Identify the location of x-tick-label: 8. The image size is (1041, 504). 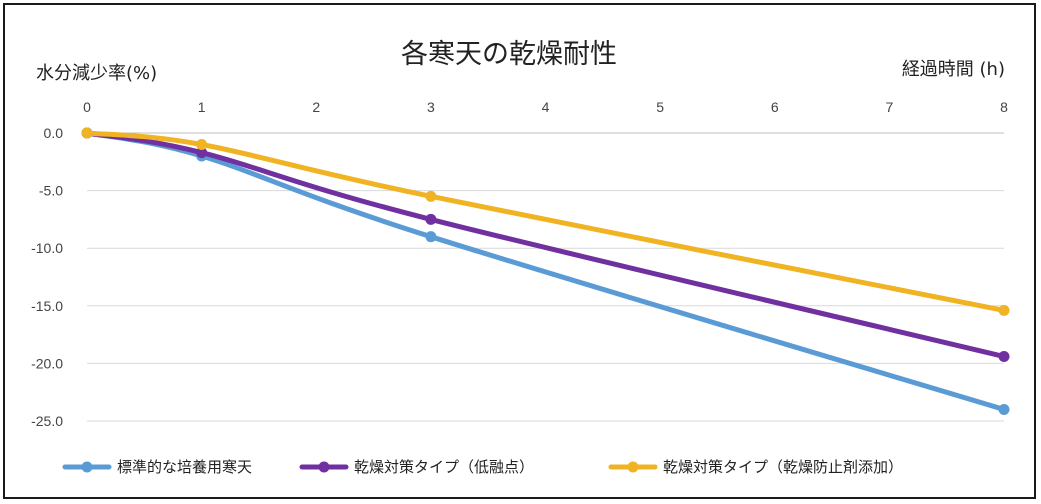
(1004, 107).